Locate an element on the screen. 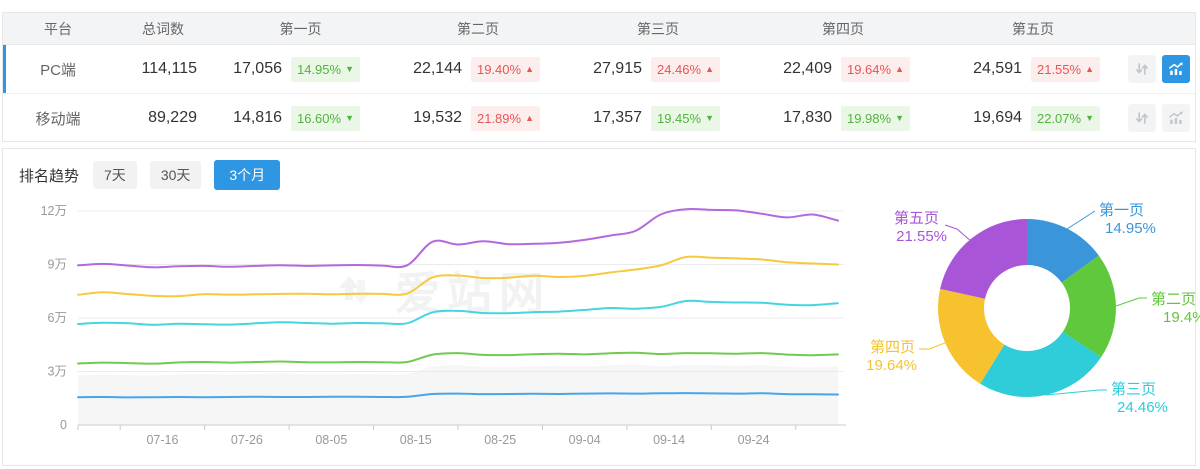  page-1-count: 14,816 is located at coordinates (257, 117).